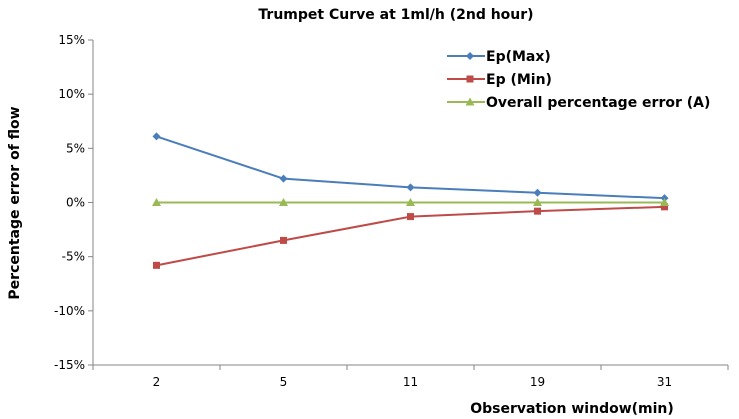 Image resolution: width=739 pixels, height=419 pixels. Describe the element at coordinates (410, 382) in the screenshot. I see `x-tick-label: 11` at that location.